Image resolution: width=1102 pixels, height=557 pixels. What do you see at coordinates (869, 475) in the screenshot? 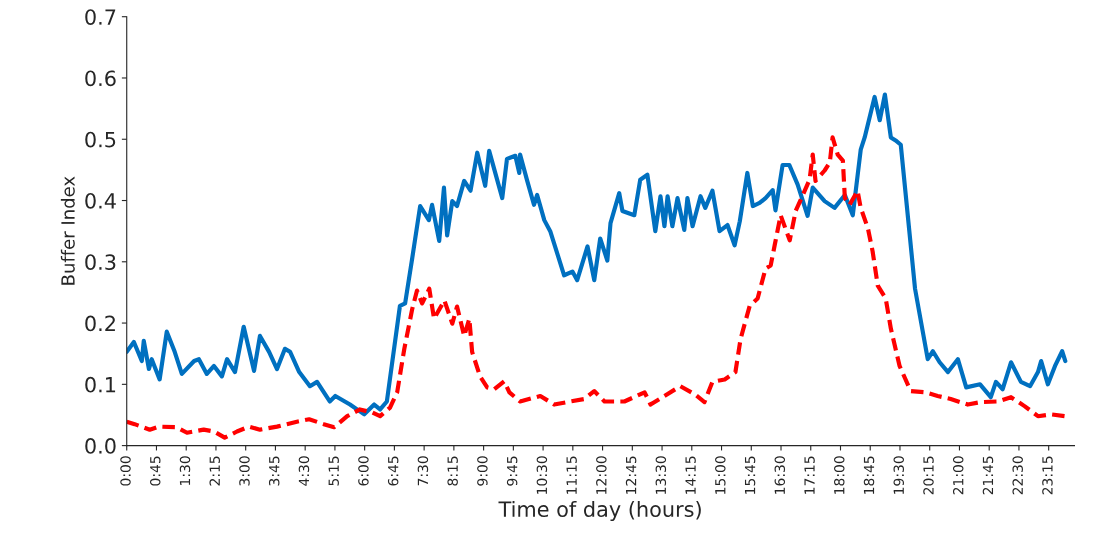
I see `x-tick-label: 18:45` at bounding box center [869, 475].